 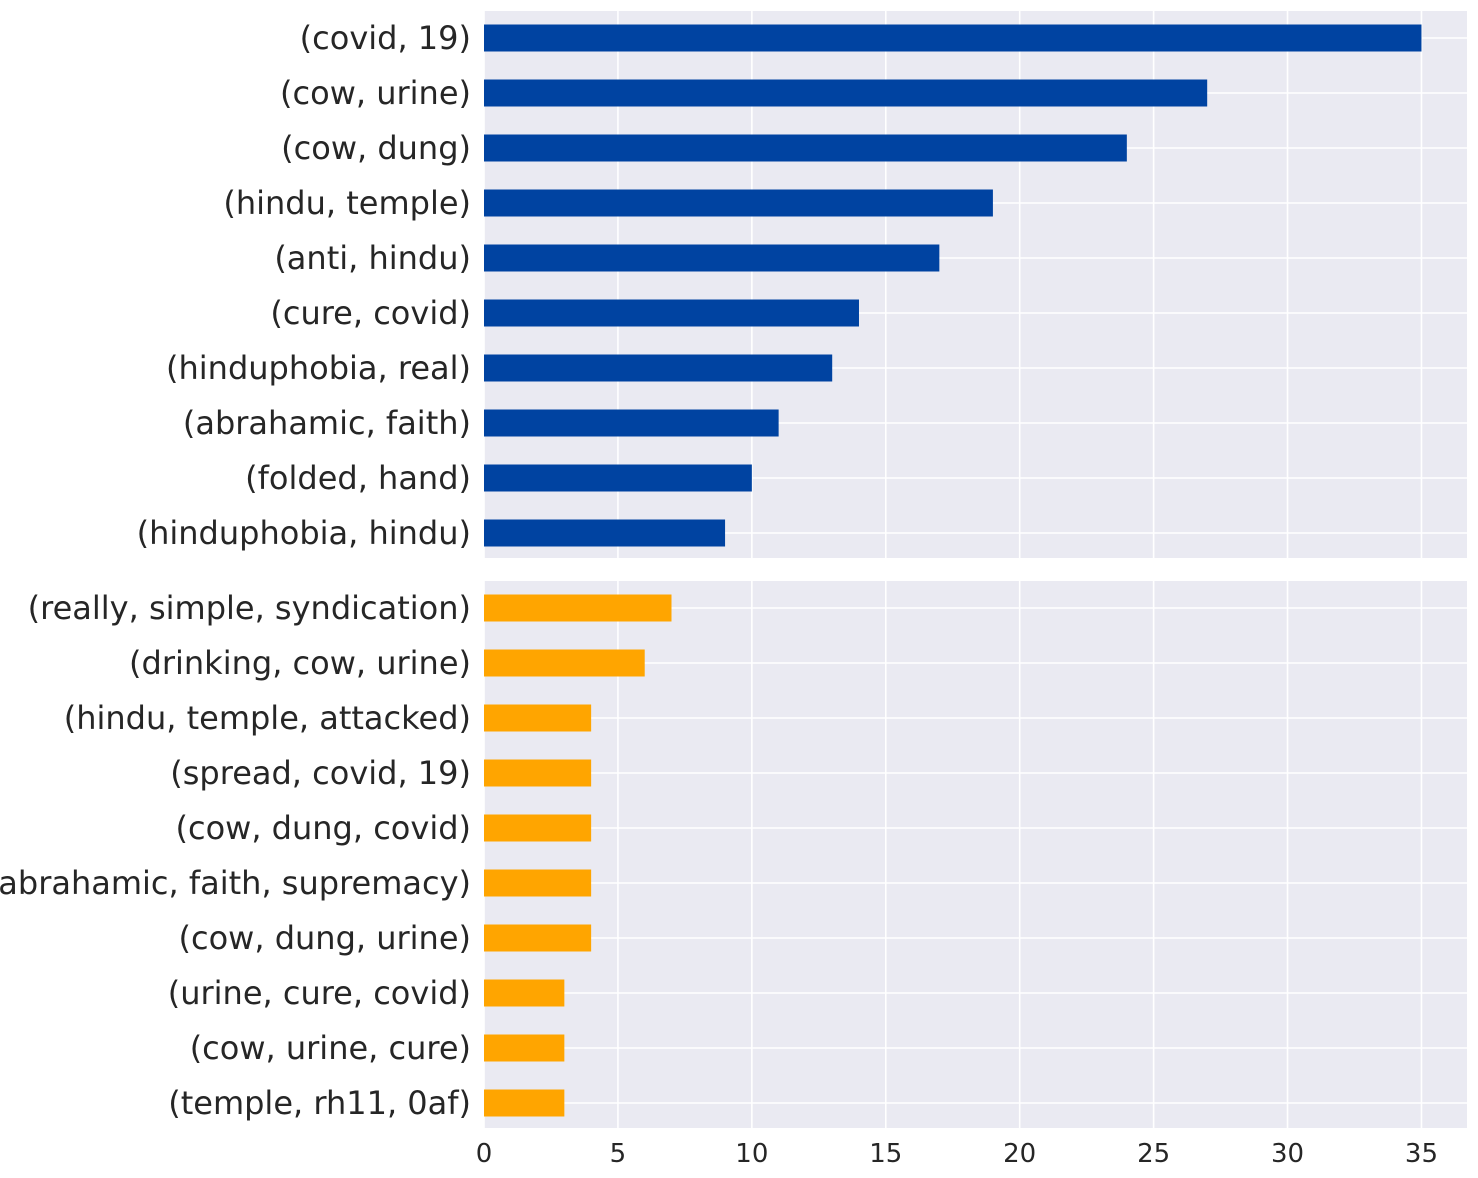 What do you see at coordinates (330, 1048) in the screenshot?
I see `category-label: (cow, urine, cure)` at bounding box center [330, 1048].